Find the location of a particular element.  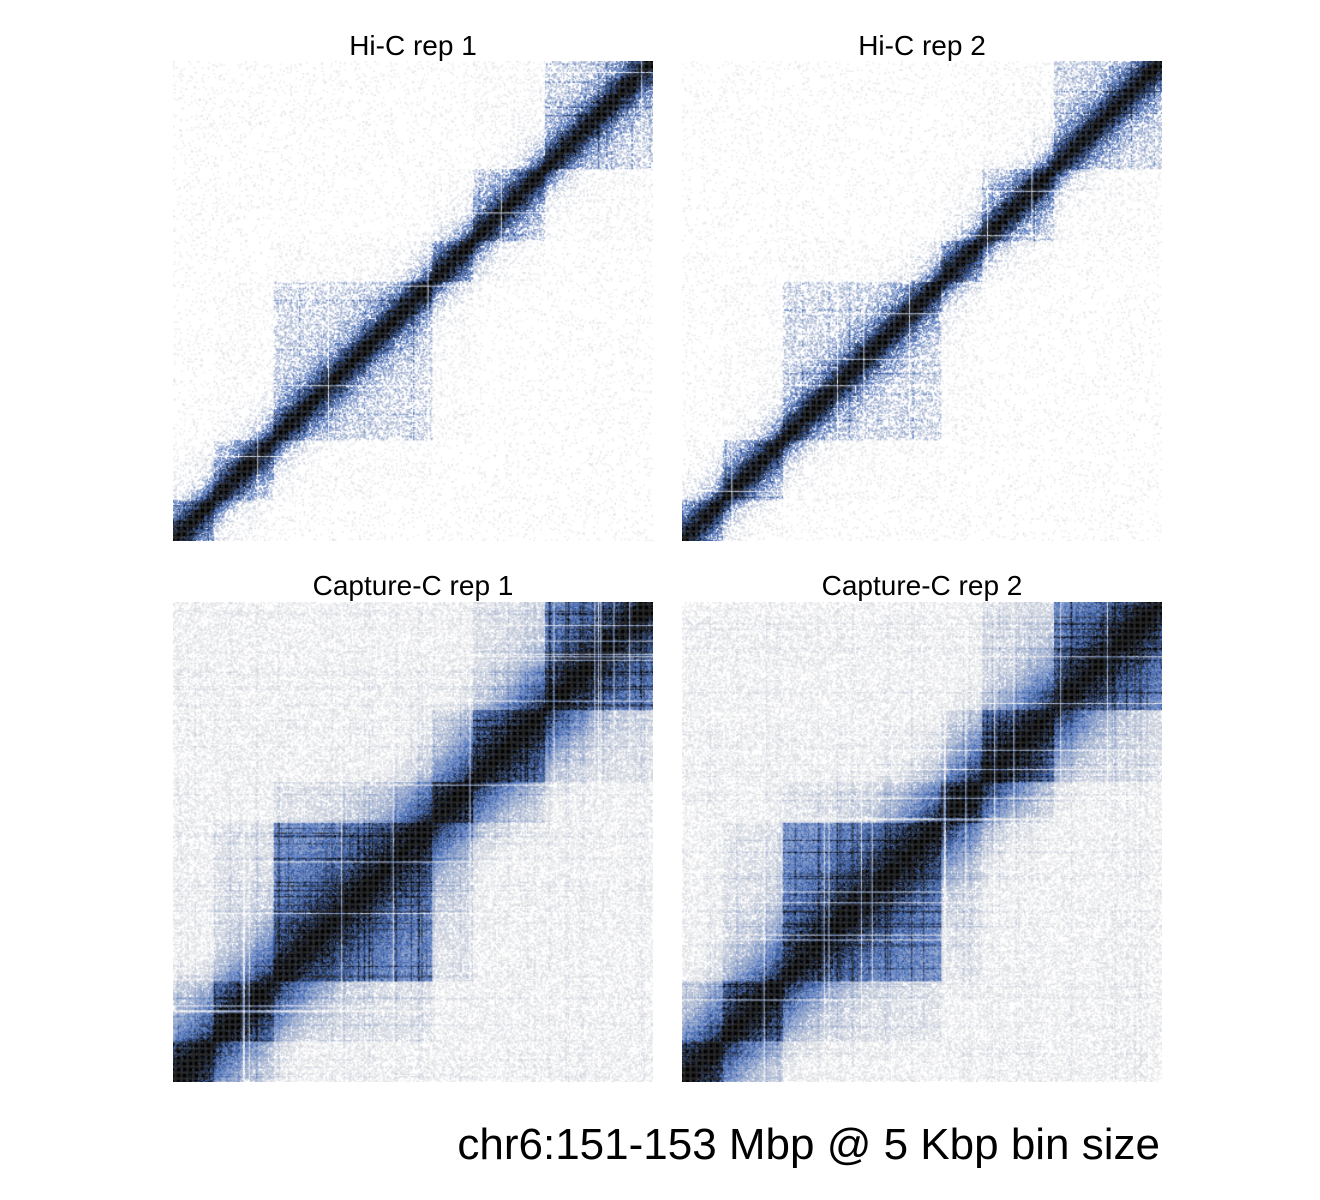

heatmap-hic-rep1 is located at coordinates (413, 301).